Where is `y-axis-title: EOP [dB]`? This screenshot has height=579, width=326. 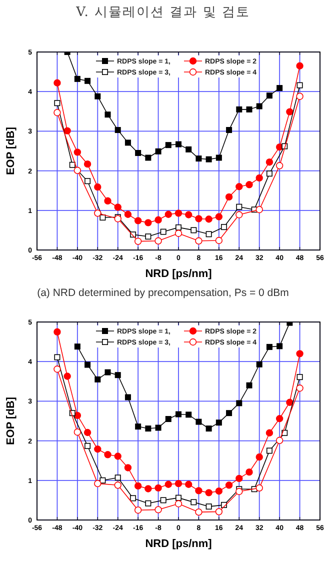 y-axis-title: EOP [dB] is located at coordinates (11, 151).